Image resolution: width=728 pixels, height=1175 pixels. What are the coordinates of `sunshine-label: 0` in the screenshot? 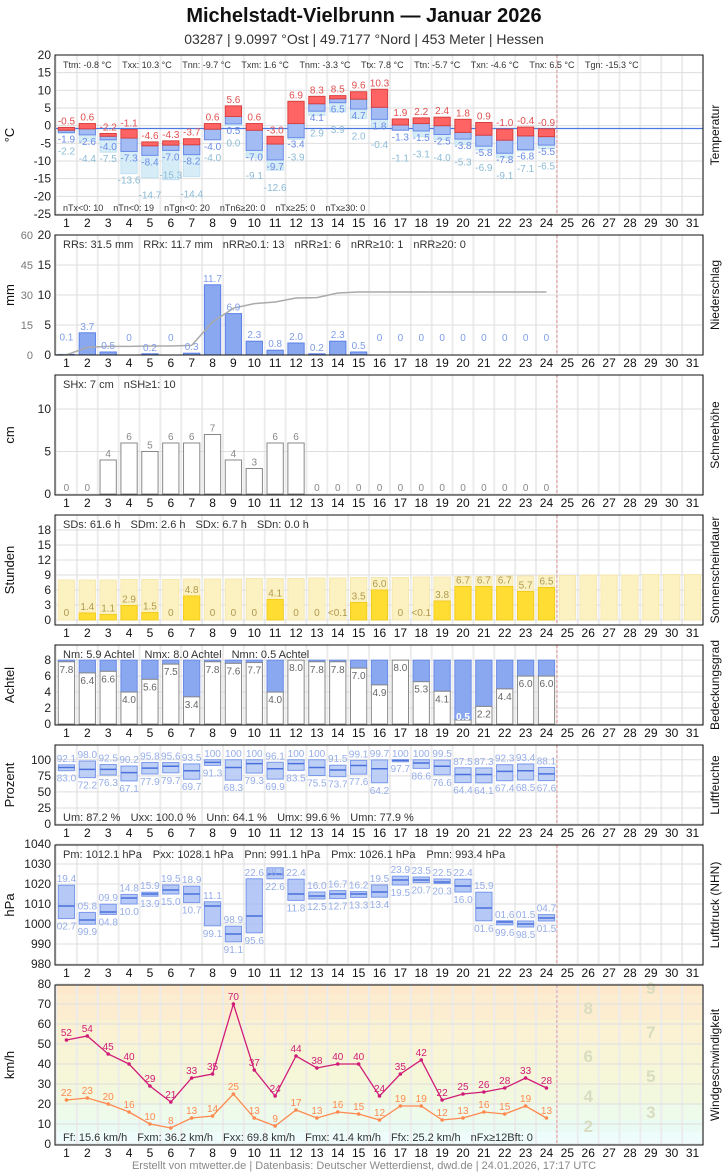 It's located at (234, 613).